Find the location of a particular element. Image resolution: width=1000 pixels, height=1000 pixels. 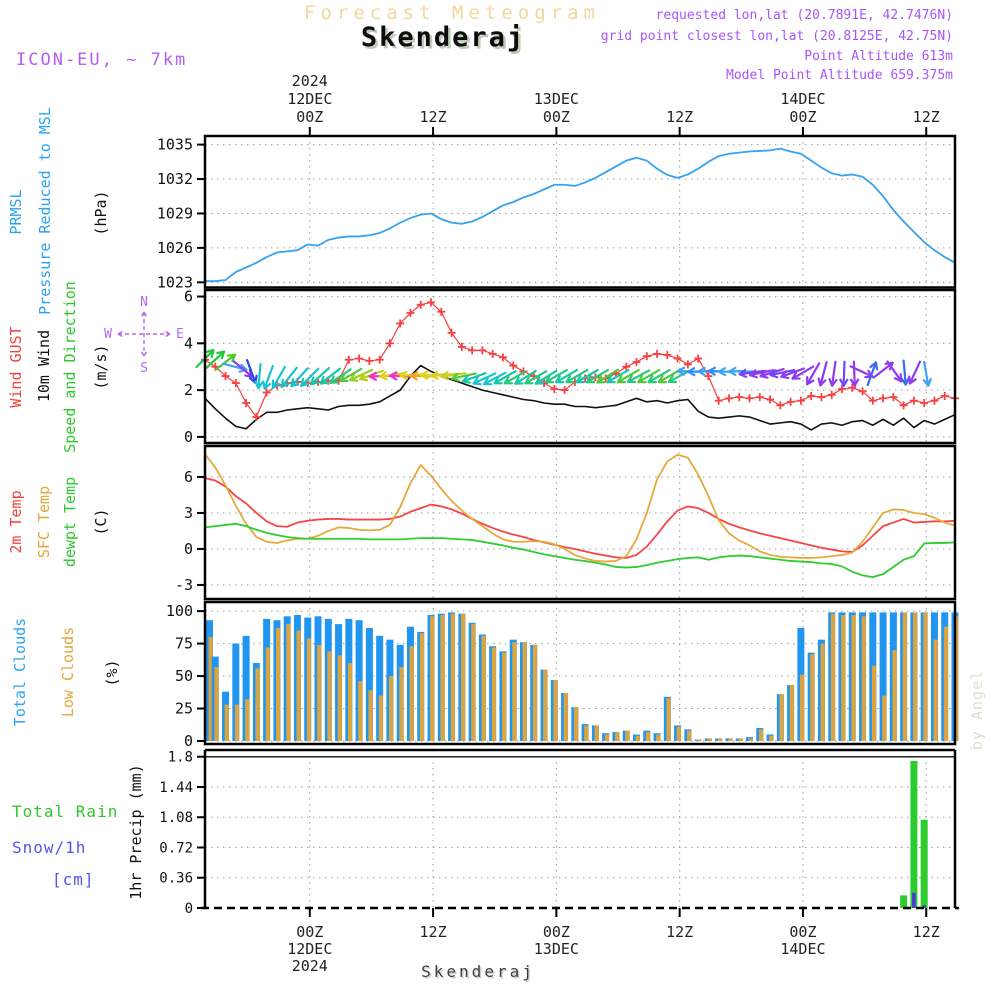

svg-text: 1023 is located at coordinates (175, 282).